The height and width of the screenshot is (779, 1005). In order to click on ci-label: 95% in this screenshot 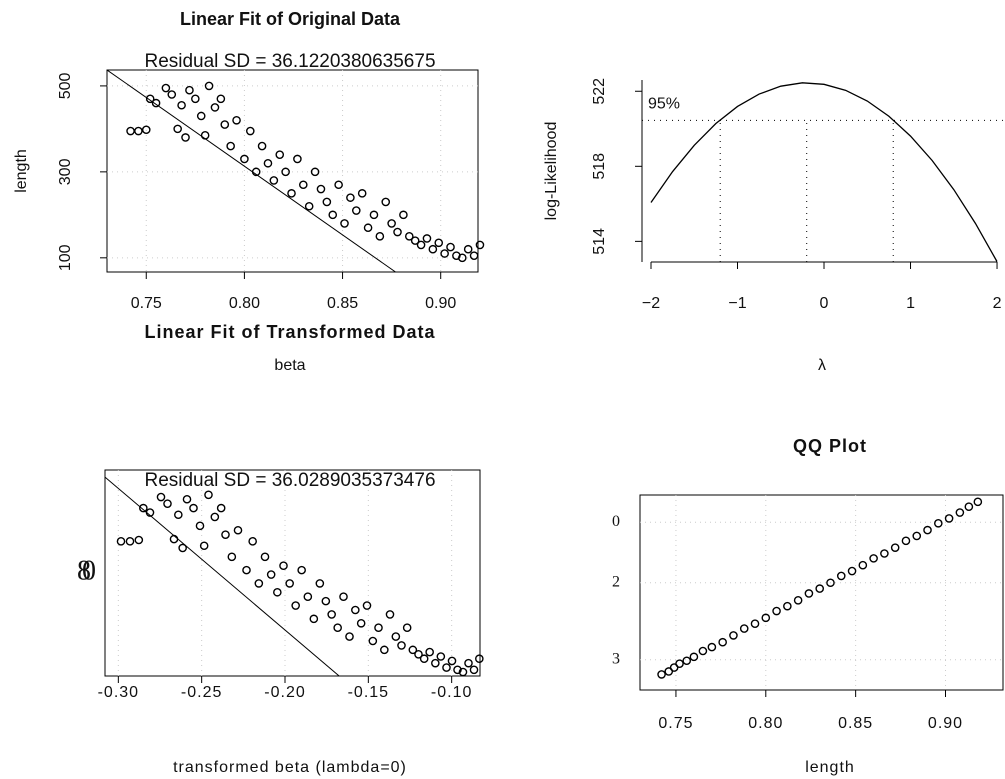, I will do `click(664, 104)`.